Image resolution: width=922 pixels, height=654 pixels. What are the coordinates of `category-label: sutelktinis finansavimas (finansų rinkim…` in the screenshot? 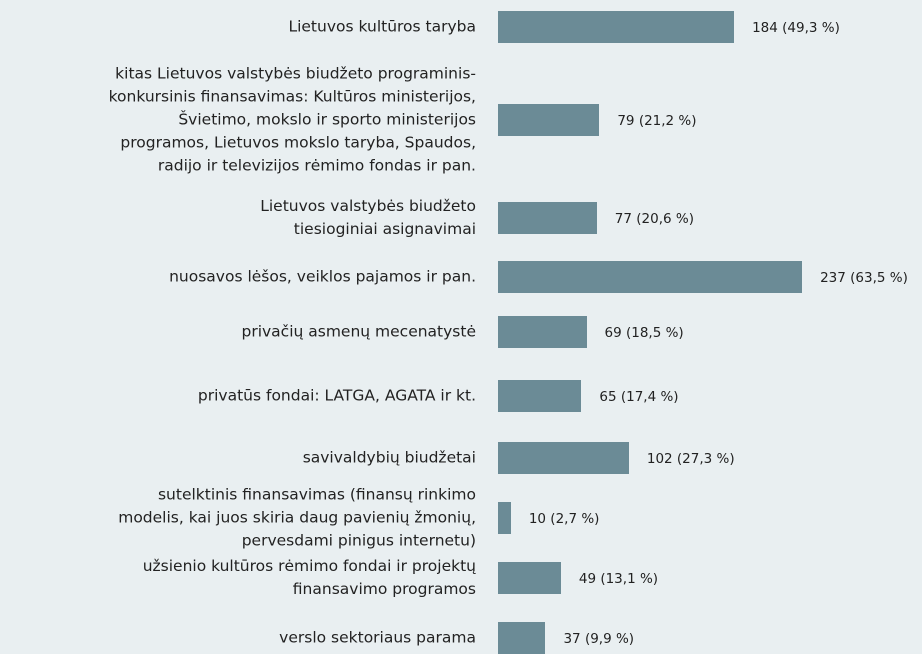 It's located at (297, 517).